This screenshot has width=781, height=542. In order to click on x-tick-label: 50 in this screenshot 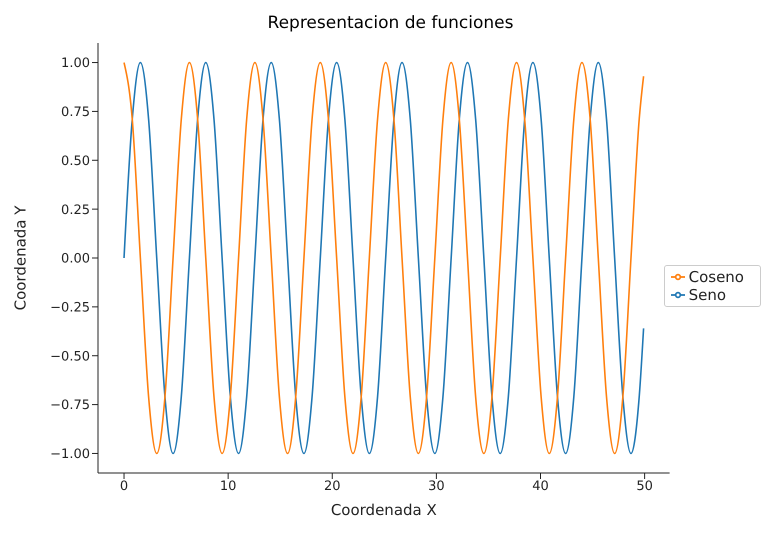, I will do `click(644, 486)`.